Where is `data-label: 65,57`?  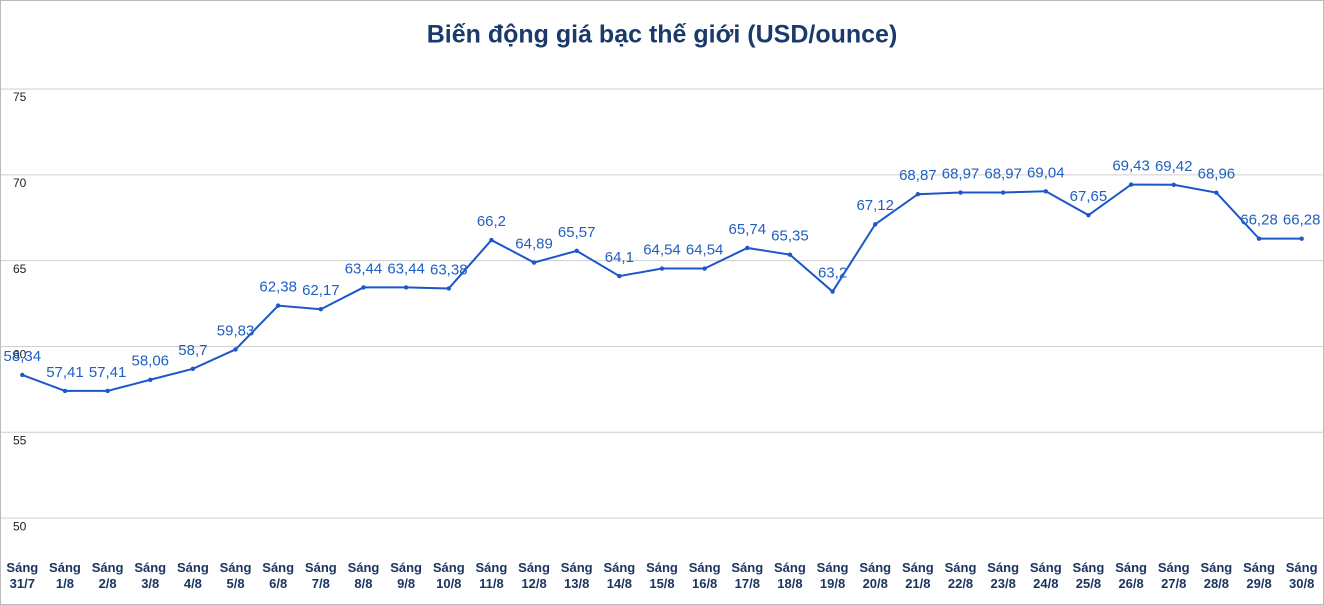 data-label: 65,57 is located at coordinates (577, 232).